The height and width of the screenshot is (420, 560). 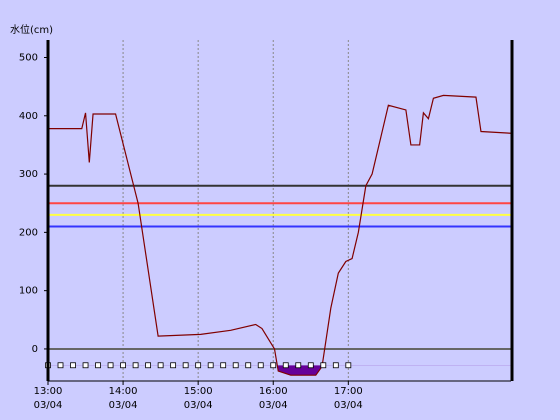 I want to click on x-tick-label: 13:00, so click(x=48, y=391).